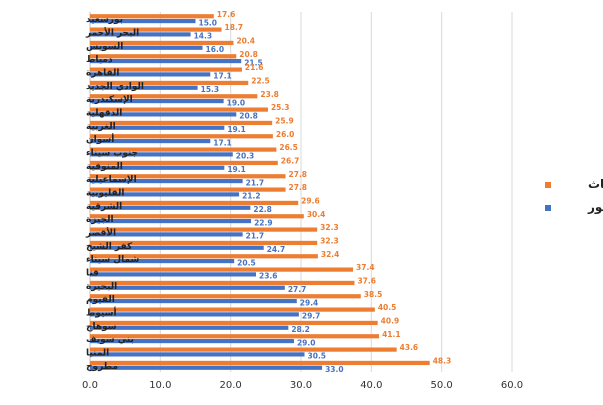 The width and height of the screenshot is (603, 405). Describe the element at coordinates (409, 347) in the screenshot. I see `data-label-female: 43.6` at that location.